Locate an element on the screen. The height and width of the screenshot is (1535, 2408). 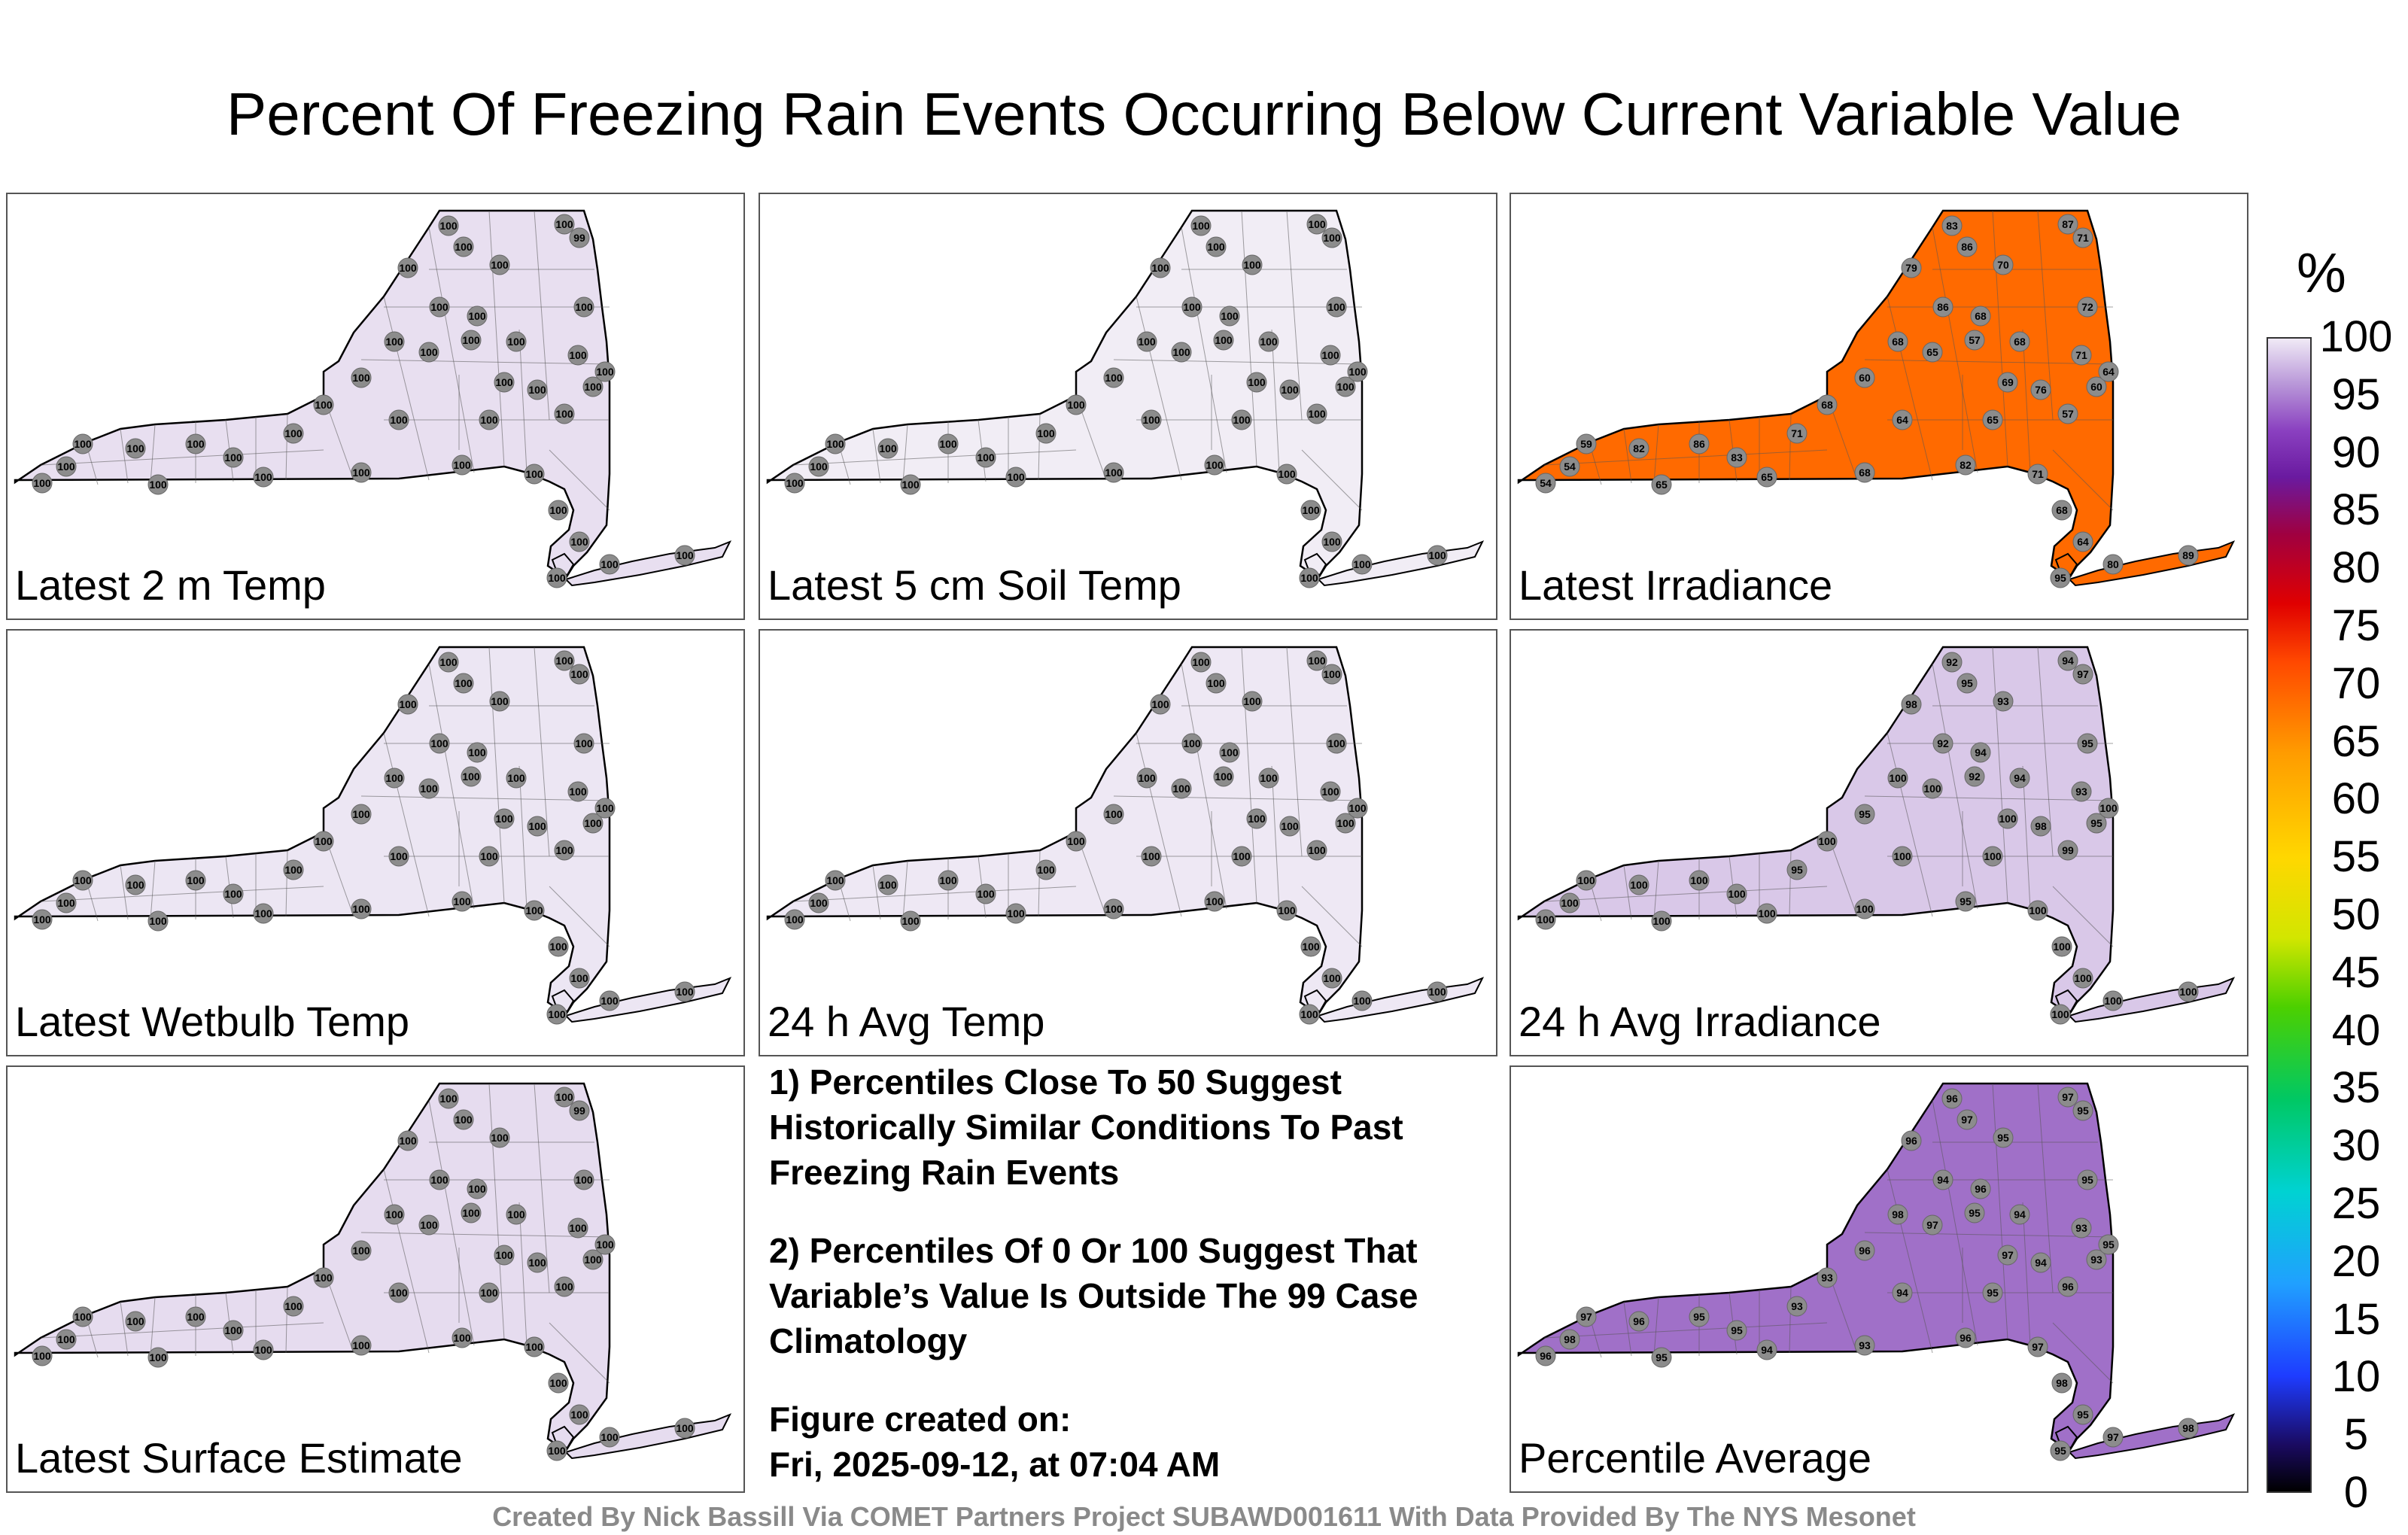
station-value: 94 is located at coordinates (2068, 661).